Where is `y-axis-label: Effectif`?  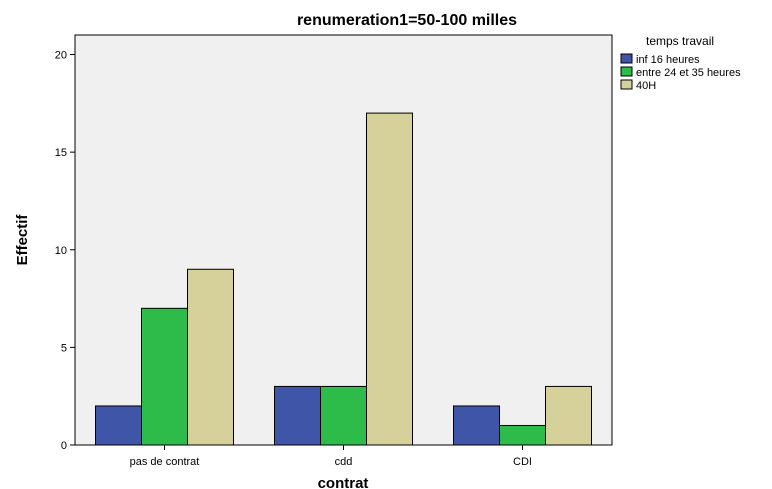 y-axis-label: Effectif is located at coordinates (22, 240).